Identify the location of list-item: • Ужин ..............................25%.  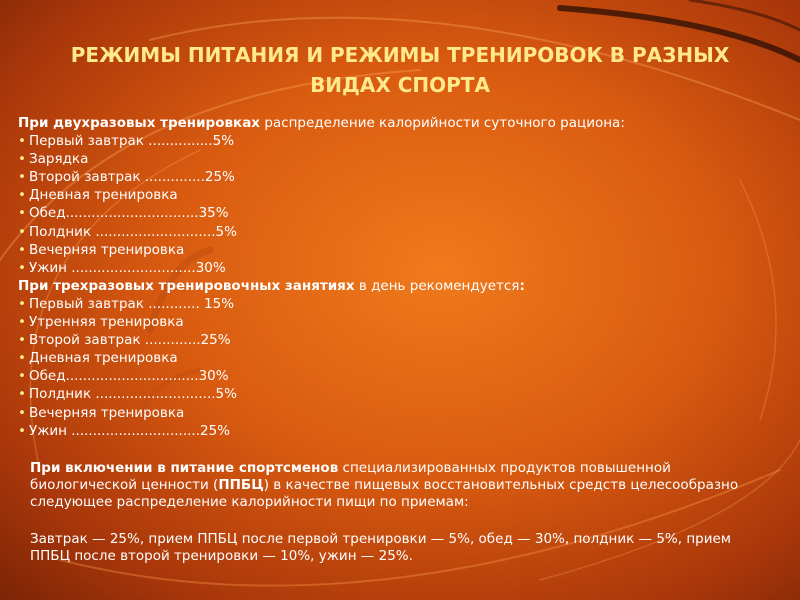
(378, 431).